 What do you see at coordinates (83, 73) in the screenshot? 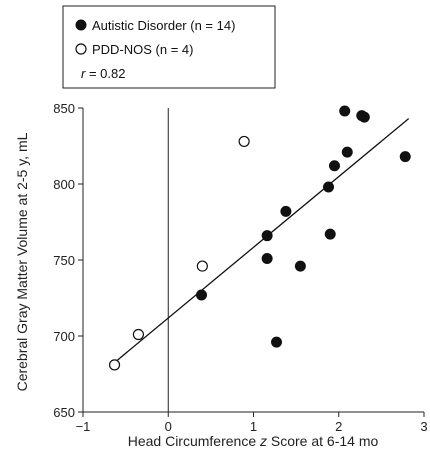
I see `legend-correlation-symbol: r` at bounding box center [83, 73].